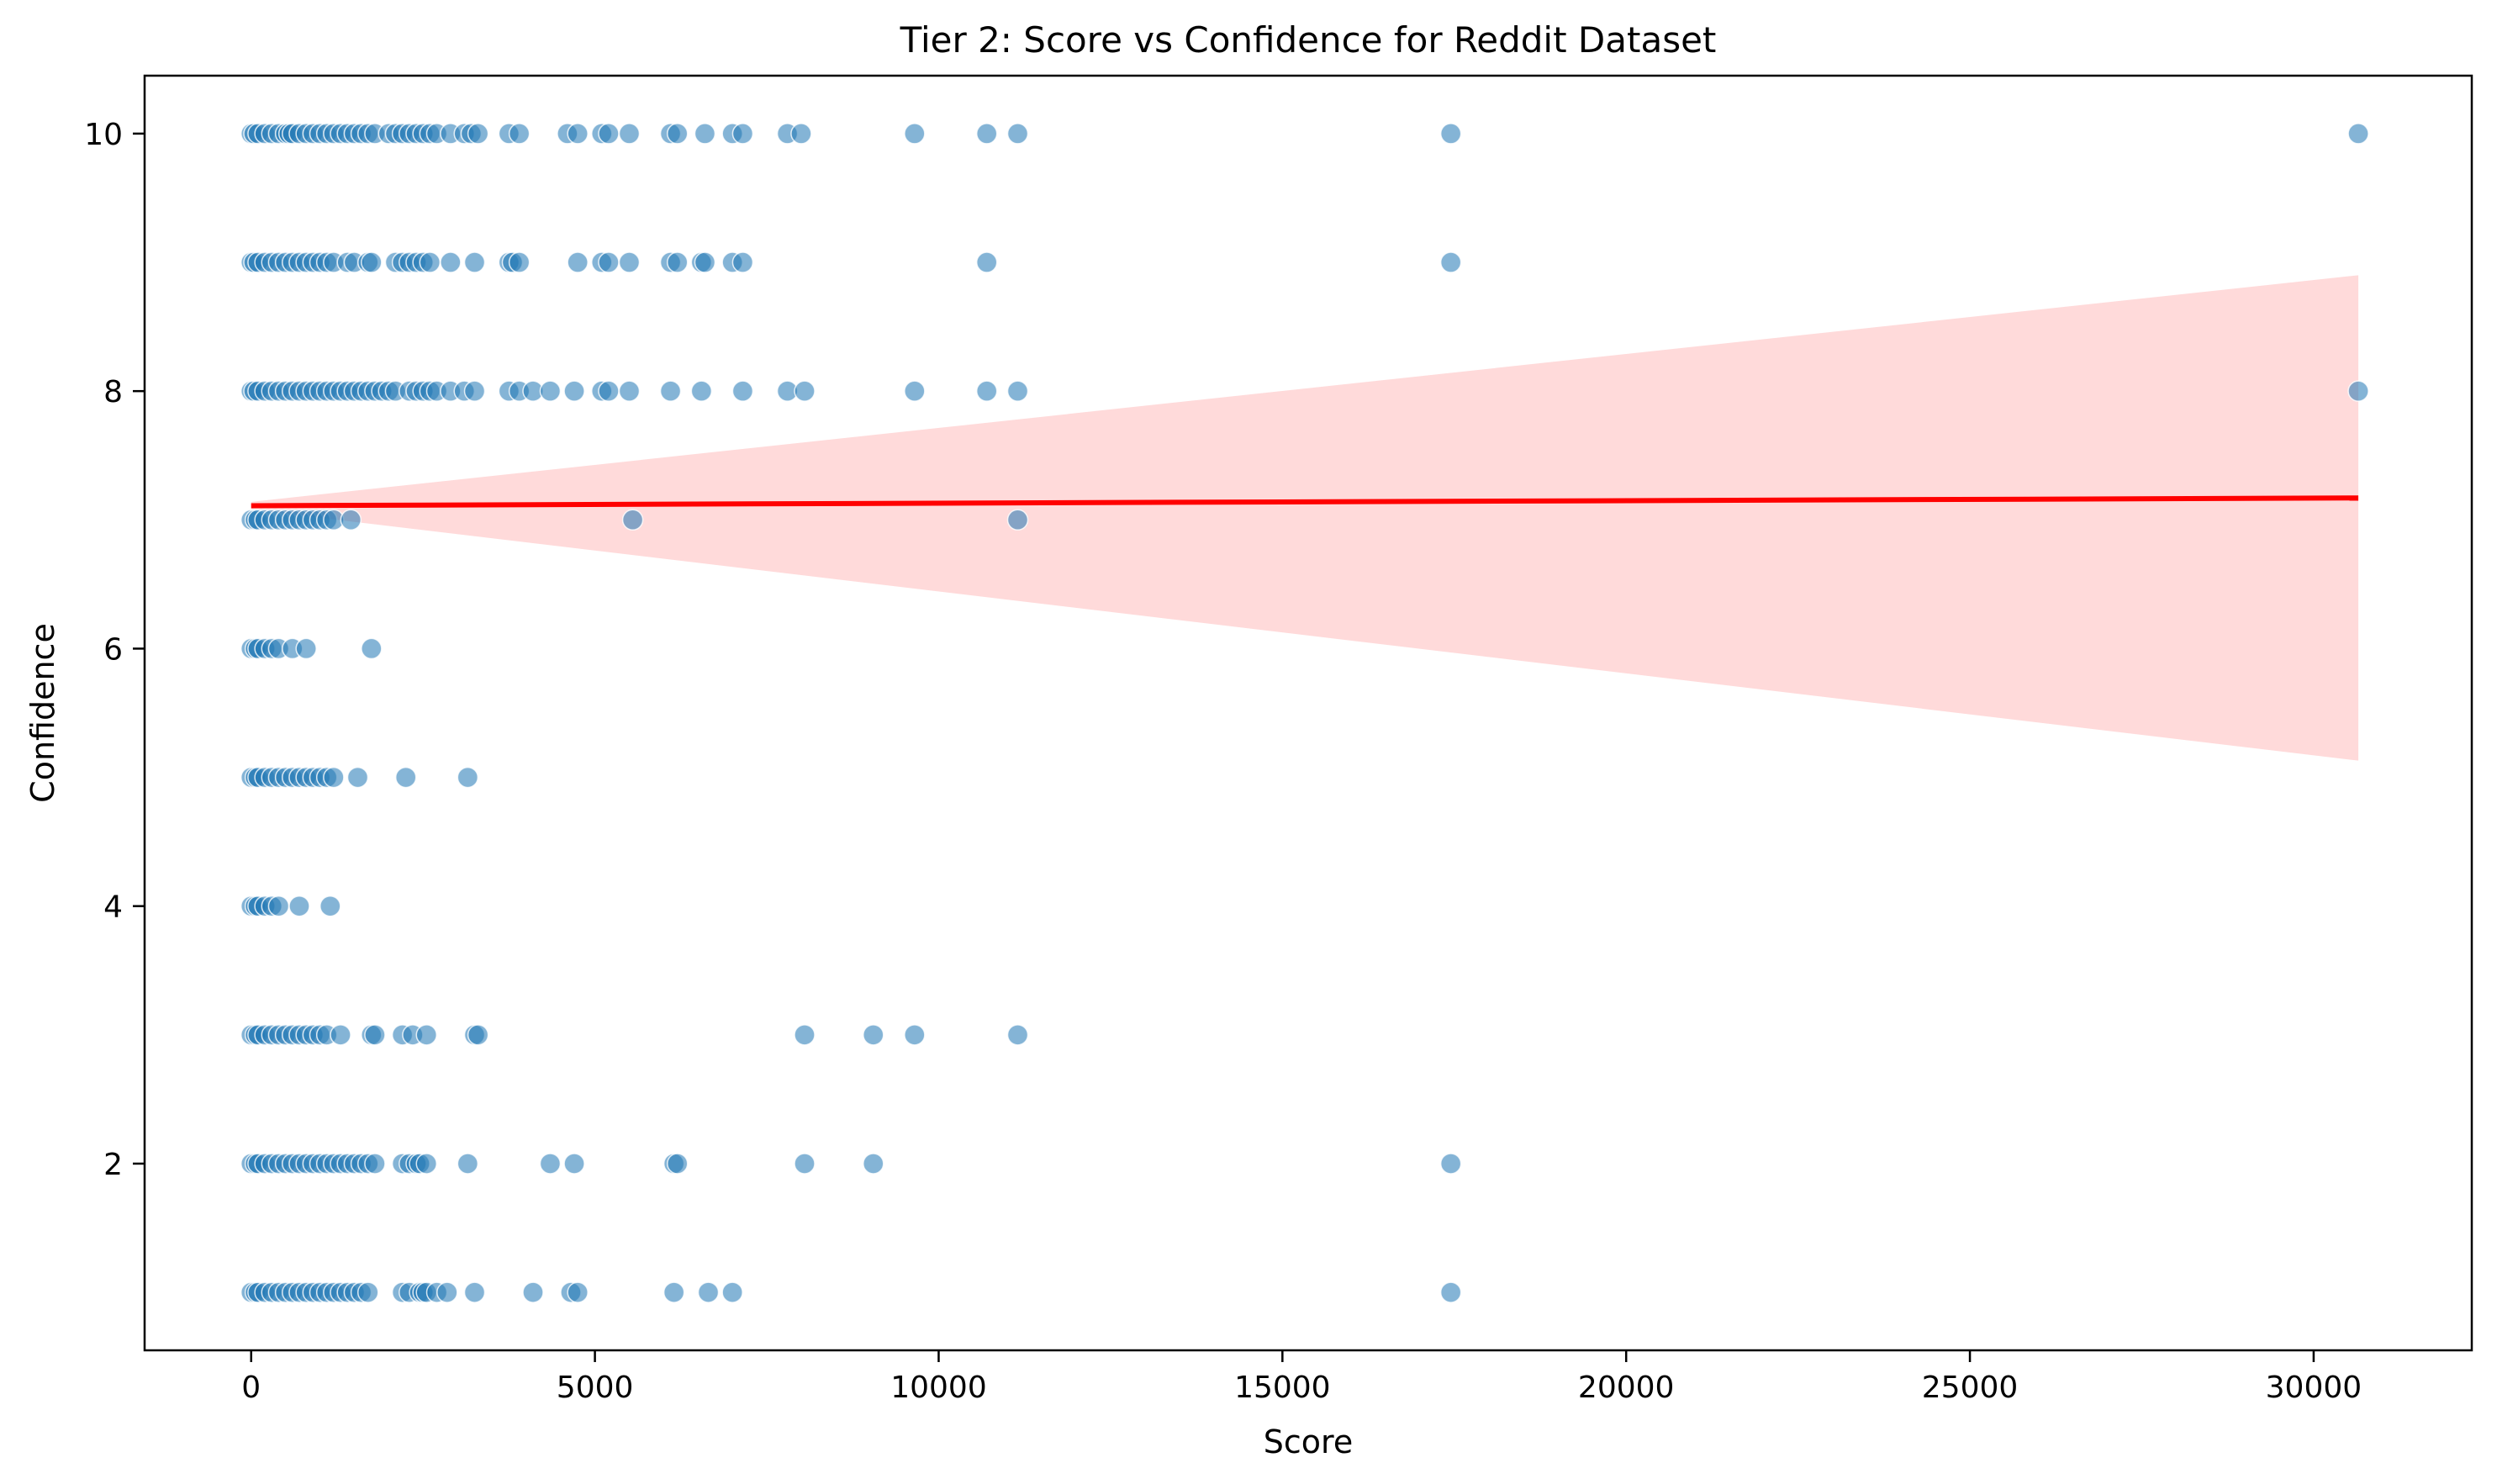 The width and height of the screenshot is (2497, 1484). I want to click on x-tick-label: 20000, so click(1626, 1387).